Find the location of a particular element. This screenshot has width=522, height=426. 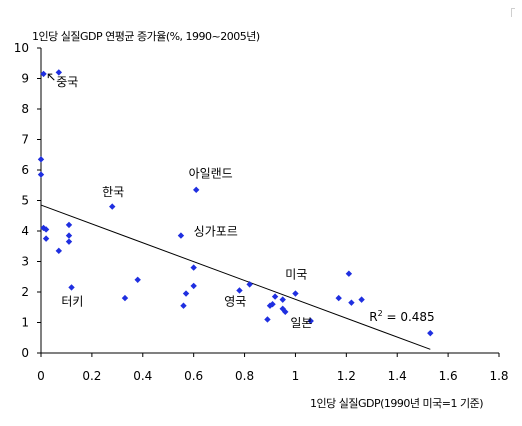

r-squared-label: R2 = 0.485 is located at coordinates (401, 316).